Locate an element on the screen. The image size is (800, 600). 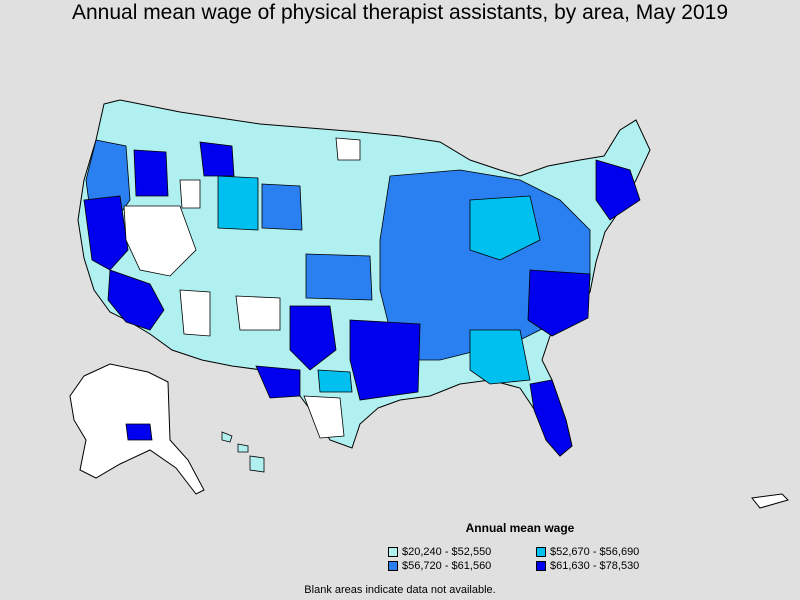
region-colorado-east is located at coordinates (282, 207).